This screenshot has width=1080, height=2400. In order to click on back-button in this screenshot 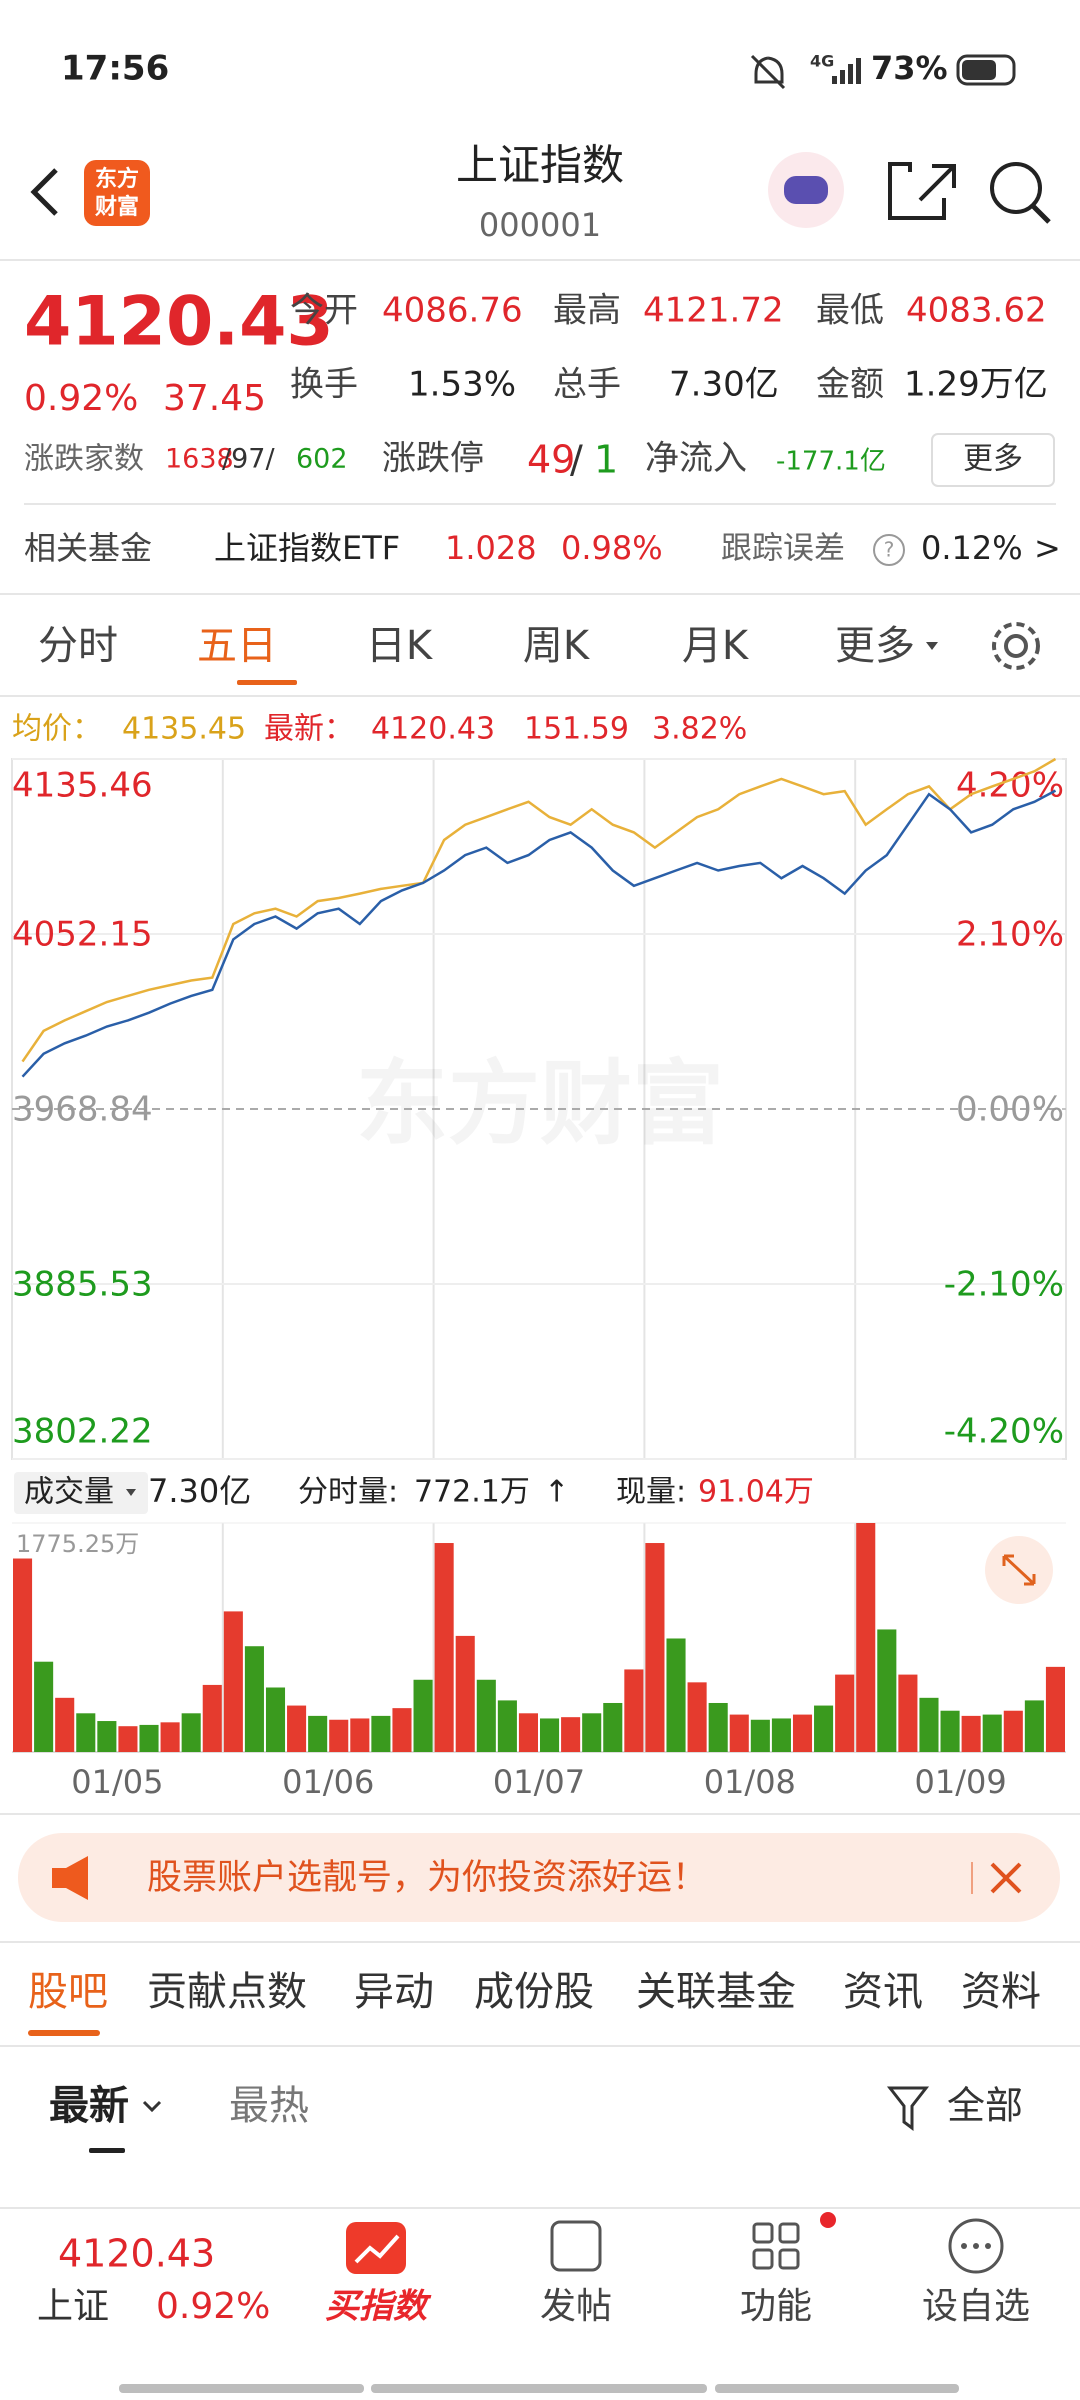, I will do `click(44, 192)`.